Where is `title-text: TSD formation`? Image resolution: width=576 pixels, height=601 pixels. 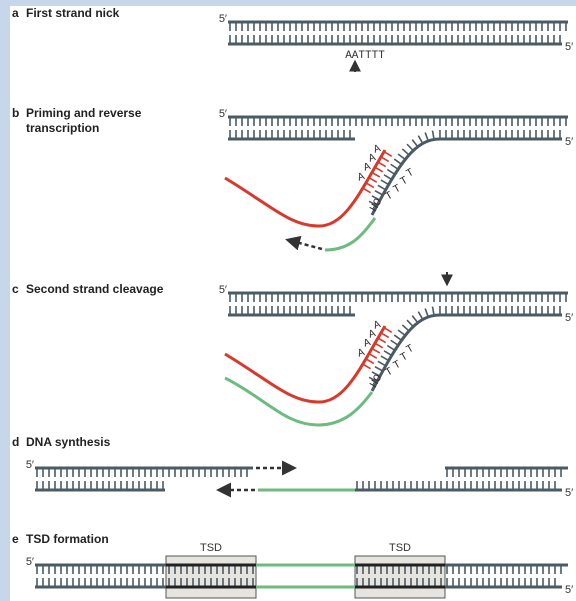 title-text: TSD formation is located at coordinates (67, 539).